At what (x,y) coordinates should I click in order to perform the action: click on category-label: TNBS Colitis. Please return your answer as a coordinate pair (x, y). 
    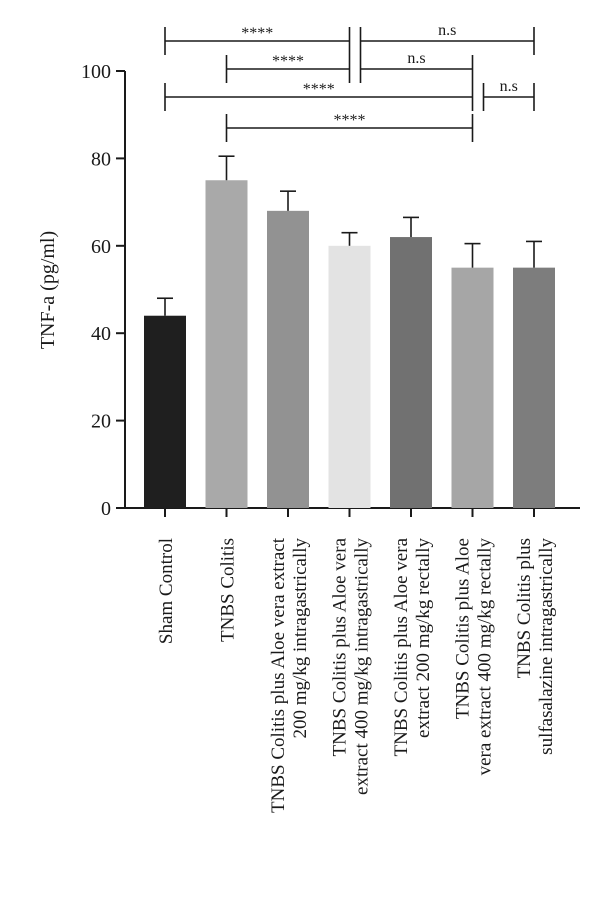
    Looking at the image, I should click on (228, 590).